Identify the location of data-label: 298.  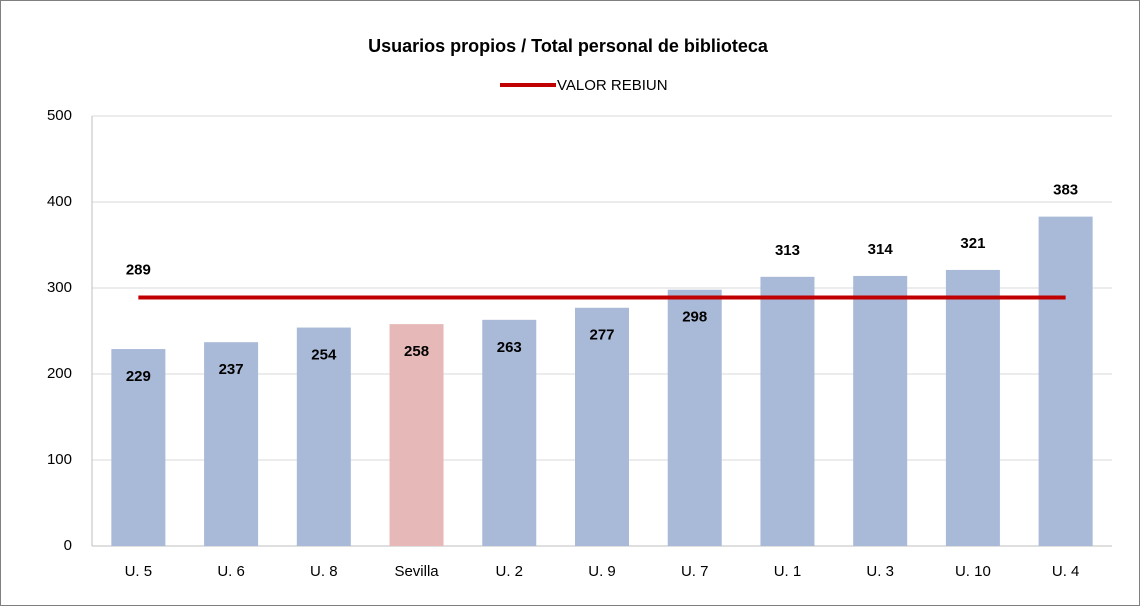
(694, 317).